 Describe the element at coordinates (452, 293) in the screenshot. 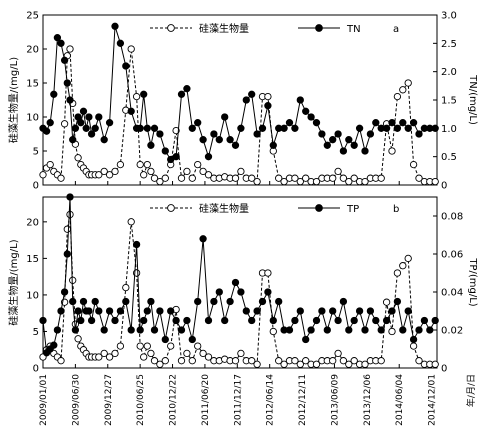

I see `right-tick-label: 0.04` at that location.